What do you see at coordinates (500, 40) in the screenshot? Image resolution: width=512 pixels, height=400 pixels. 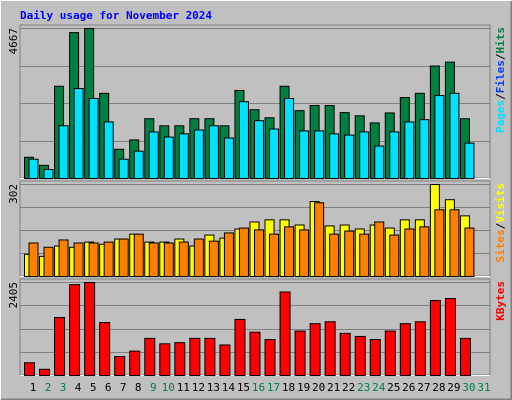 I see `legend-entry: Hits` at bounding box center [500, 40].